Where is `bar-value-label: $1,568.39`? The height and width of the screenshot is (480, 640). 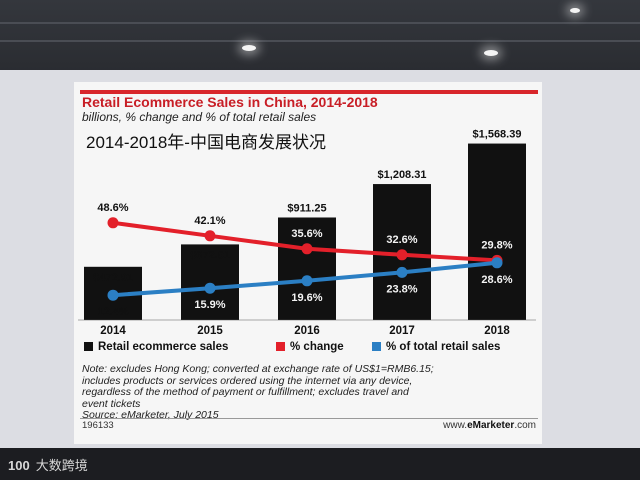 bar-value-label: $1,568.39 is located at coordinates (497, 135).